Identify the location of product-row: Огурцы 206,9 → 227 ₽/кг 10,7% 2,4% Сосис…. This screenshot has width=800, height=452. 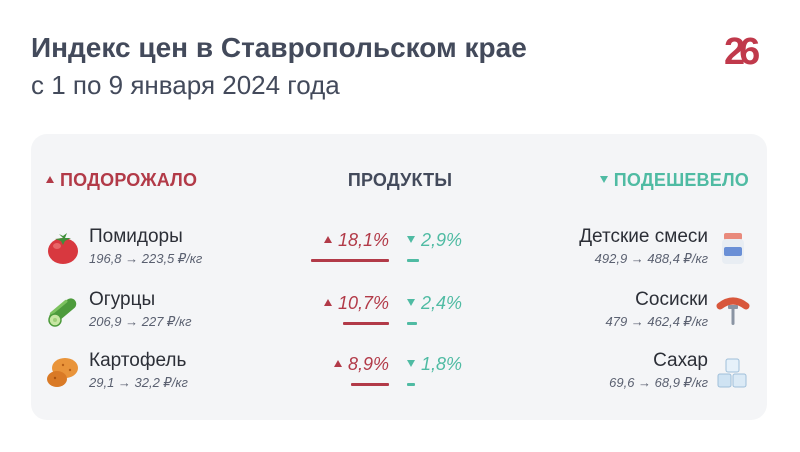
(400, 317).